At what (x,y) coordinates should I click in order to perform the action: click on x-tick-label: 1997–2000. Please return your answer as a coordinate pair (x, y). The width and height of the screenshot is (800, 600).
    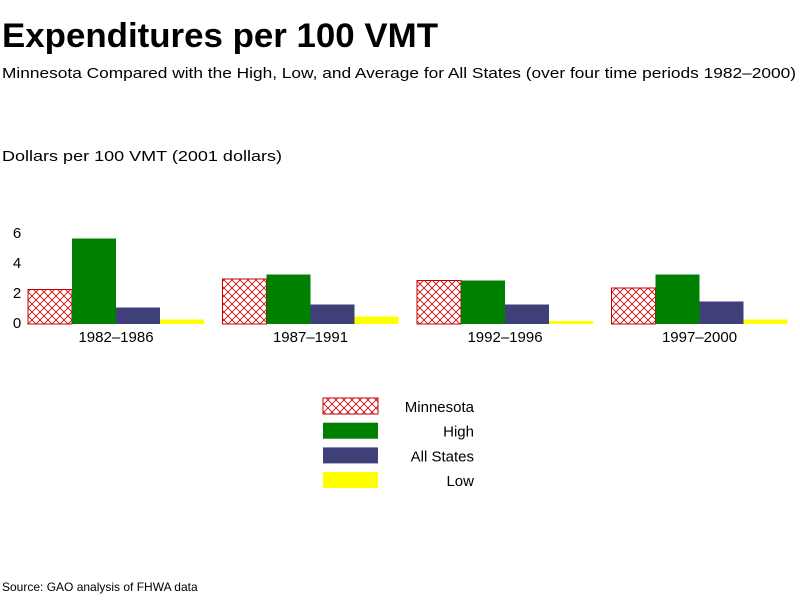
    Looking at the image, I should click on (699, 337).